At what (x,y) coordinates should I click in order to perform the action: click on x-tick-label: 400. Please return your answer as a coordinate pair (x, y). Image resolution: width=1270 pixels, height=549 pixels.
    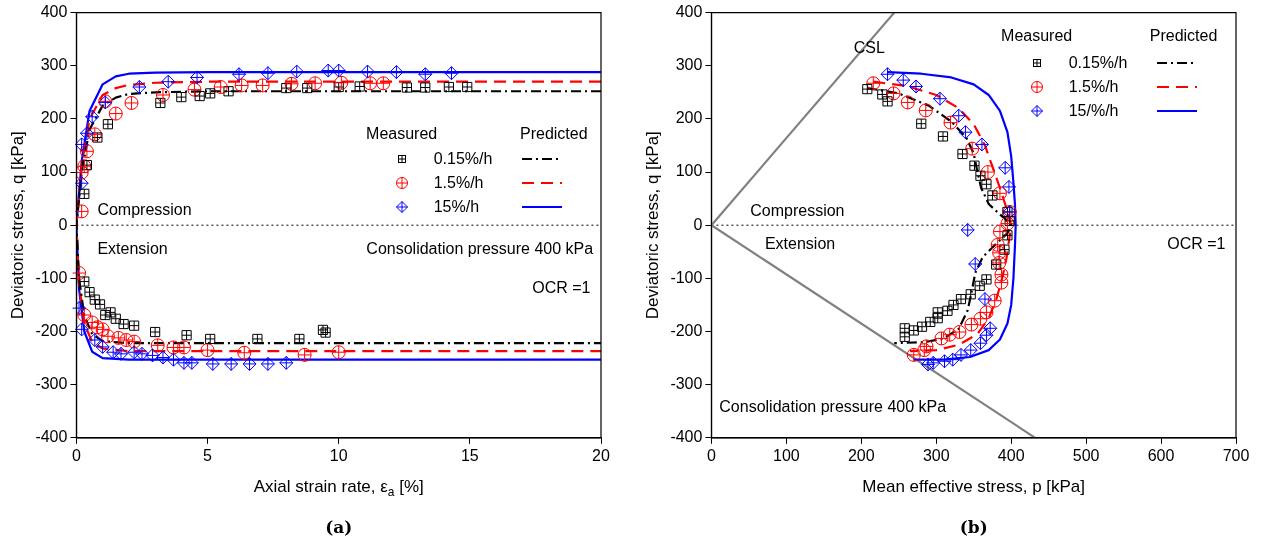
    Looking at the image, I should click on (1011, 455).